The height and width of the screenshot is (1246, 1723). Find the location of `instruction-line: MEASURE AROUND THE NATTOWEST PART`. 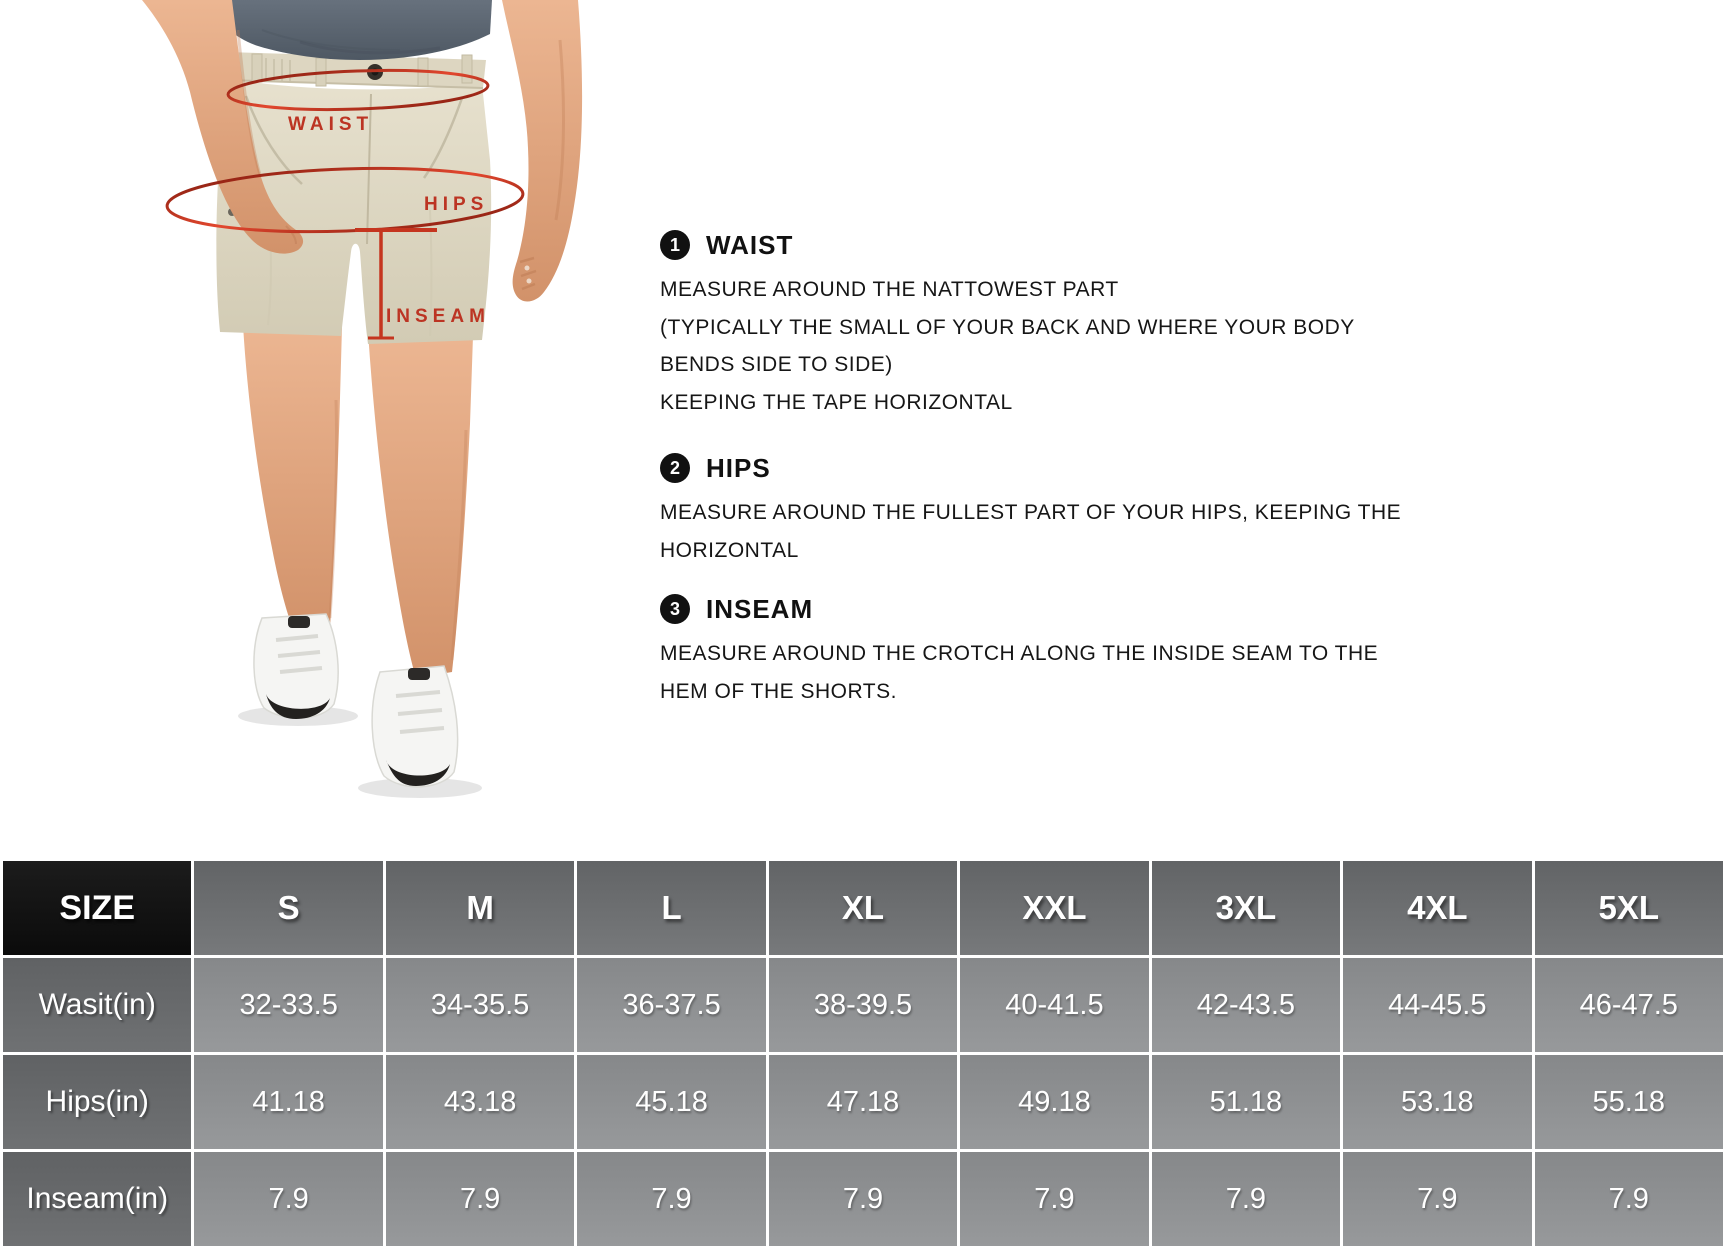

instruction-line: MEASURE AROUND THE NATTOWEST PART is located at coordinates (889, 289).